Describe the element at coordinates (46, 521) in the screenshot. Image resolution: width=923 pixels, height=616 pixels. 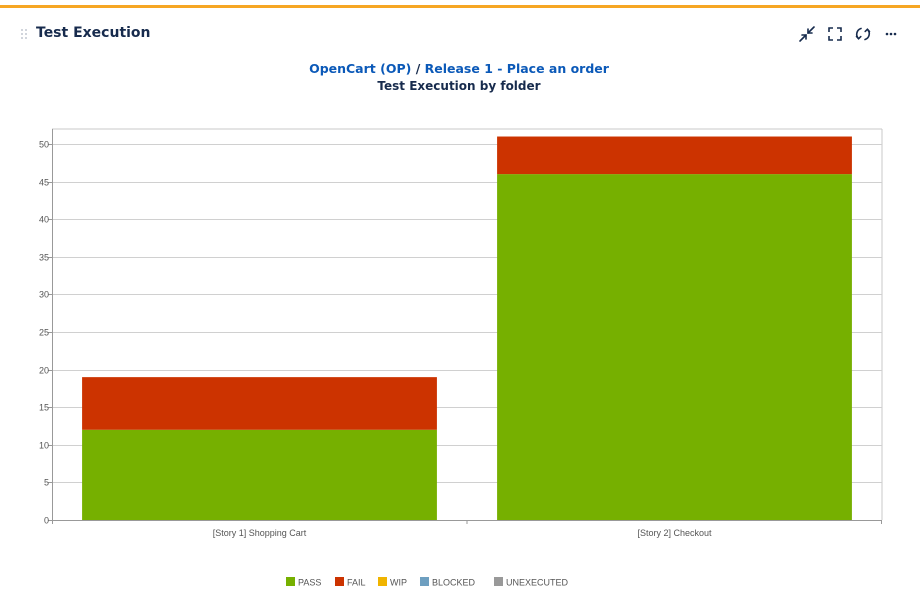
I see `y-tick-label: 0` at that location.